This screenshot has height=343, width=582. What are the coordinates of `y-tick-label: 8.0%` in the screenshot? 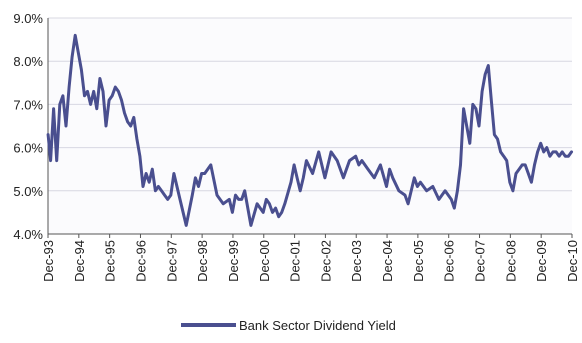 It's located at (28, 61).